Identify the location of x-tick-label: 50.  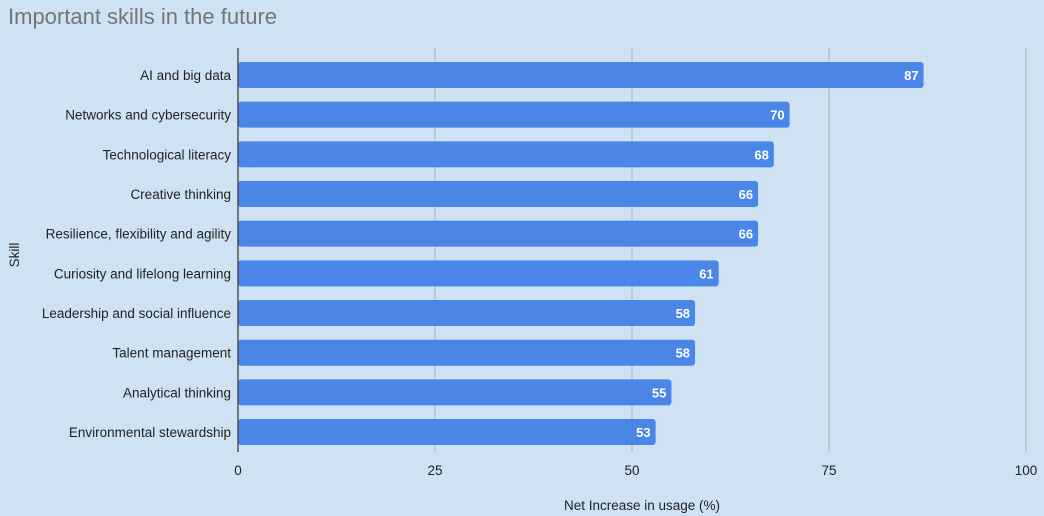
(631, 470).